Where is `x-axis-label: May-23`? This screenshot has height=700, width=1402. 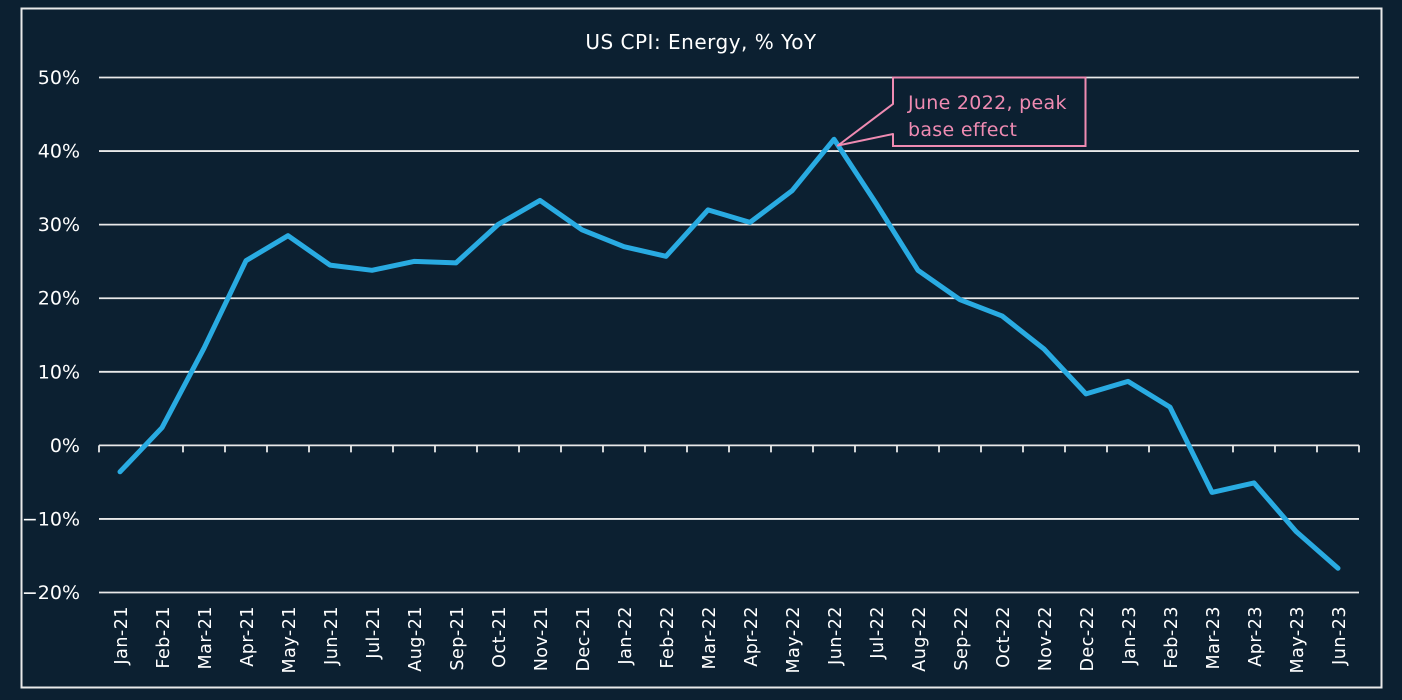 x-axis-label: May-23 is located at coordinates (1298, 639).